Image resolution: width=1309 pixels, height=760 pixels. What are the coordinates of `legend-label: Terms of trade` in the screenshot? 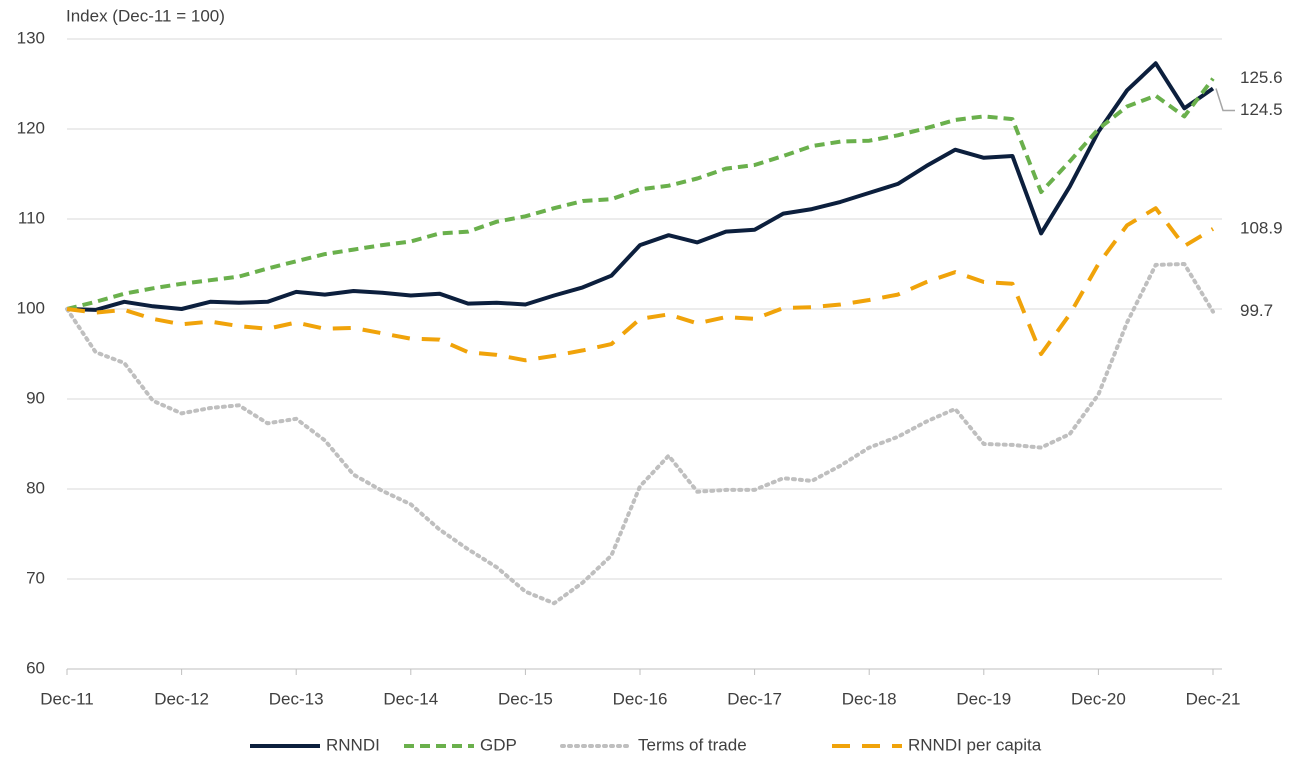 It's located at (692, 744).